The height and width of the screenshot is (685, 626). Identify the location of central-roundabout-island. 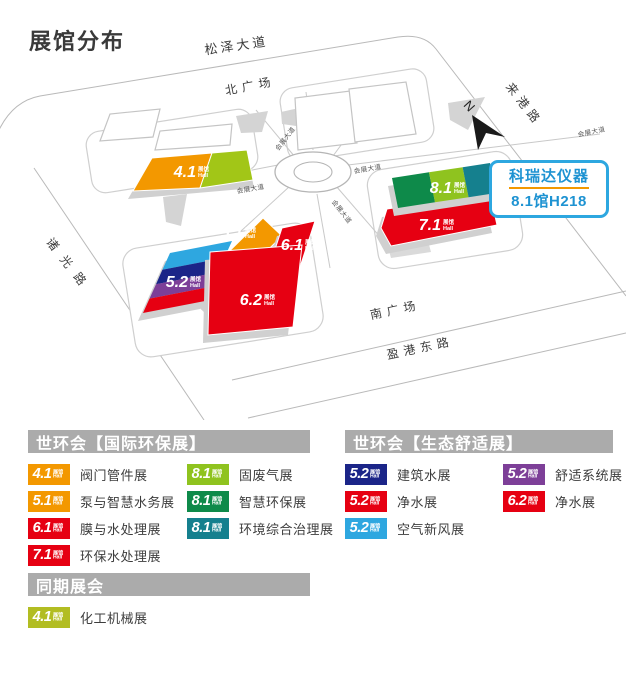
(313, 172).